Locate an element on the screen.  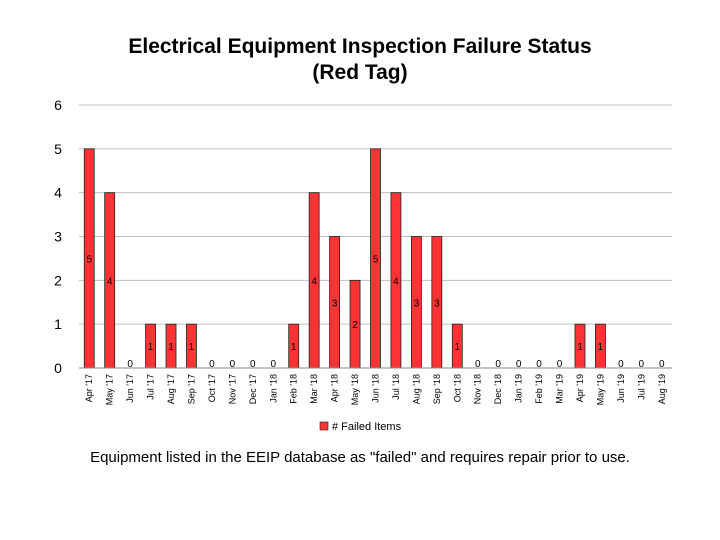
x-tick-label: Jan '19 is located at coordinates (519, 388).